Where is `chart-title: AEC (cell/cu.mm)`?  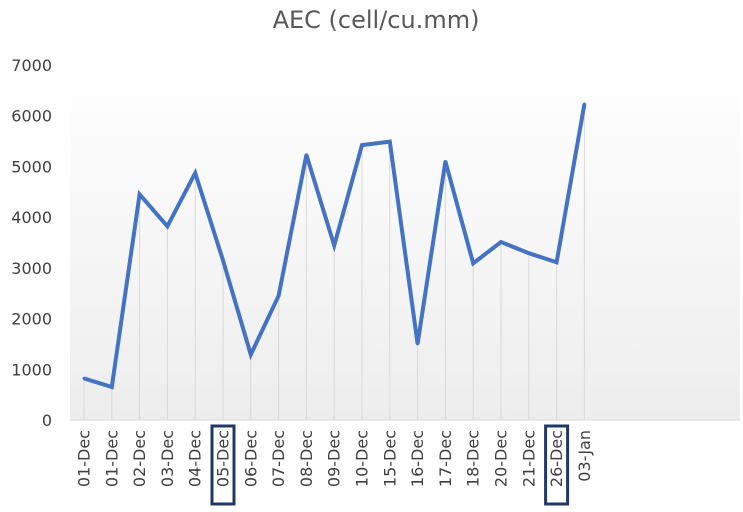
chart-title: AEC (cell/cu.mm) is located at coordinates (376, 20).